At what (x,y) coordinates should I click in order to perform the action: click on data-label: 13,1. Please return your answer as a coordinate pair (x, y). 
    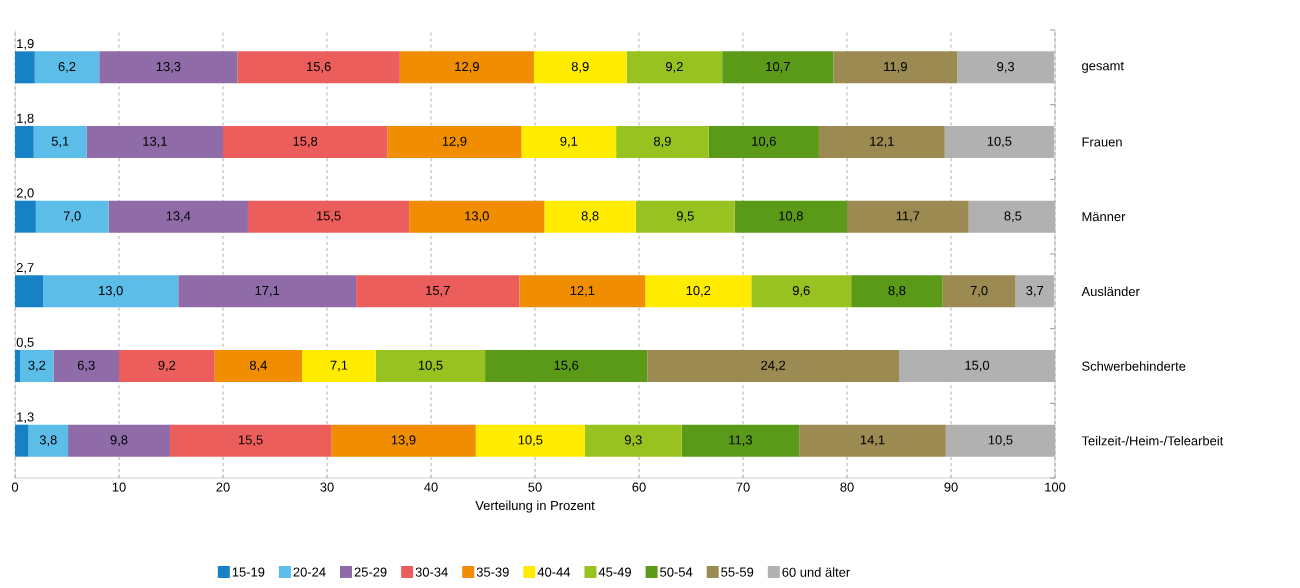
    Looking at the image, I should click on (155, 142).